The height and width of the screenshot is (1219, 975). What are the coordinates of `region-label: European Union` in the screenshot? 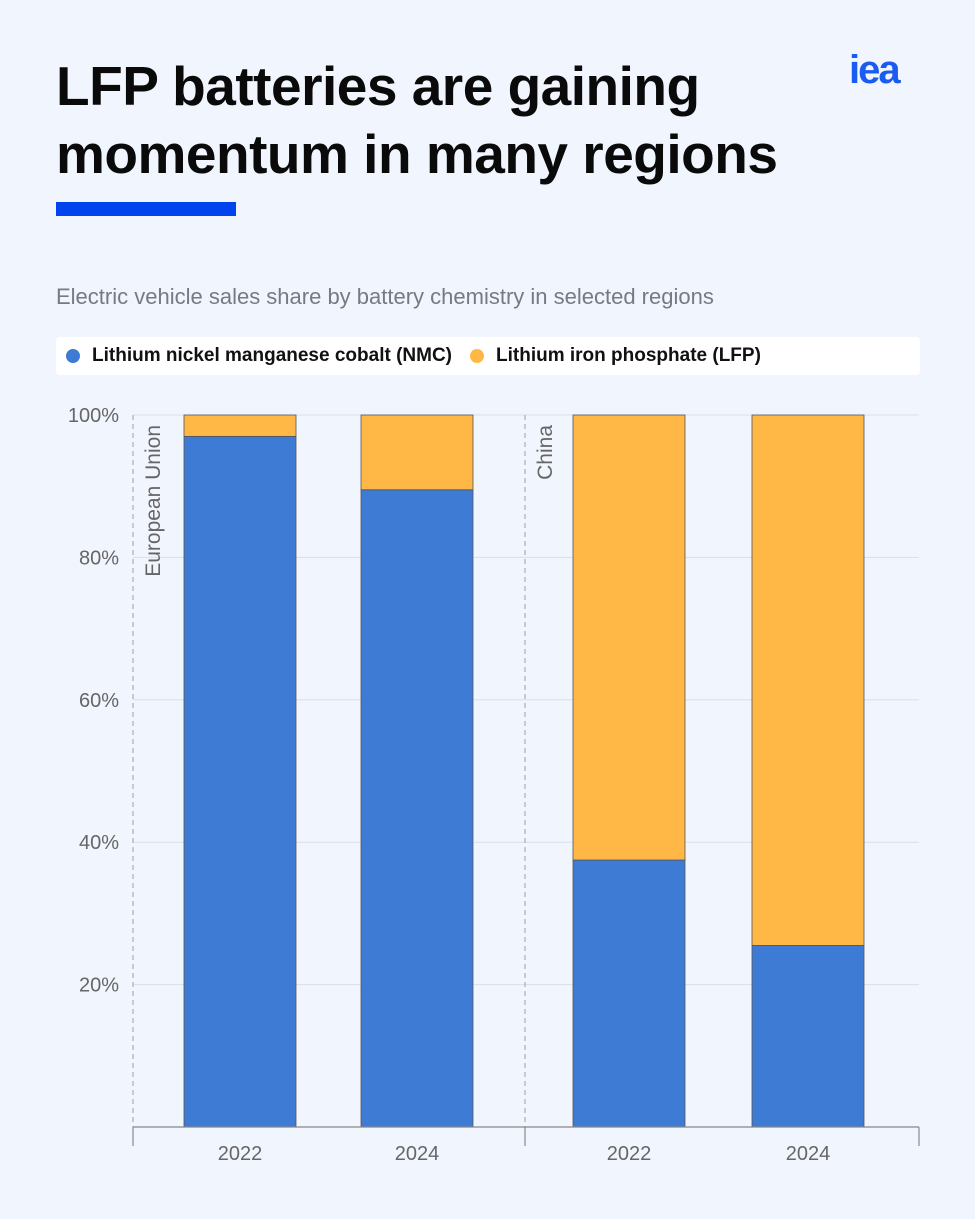 It's located at (153, 501).